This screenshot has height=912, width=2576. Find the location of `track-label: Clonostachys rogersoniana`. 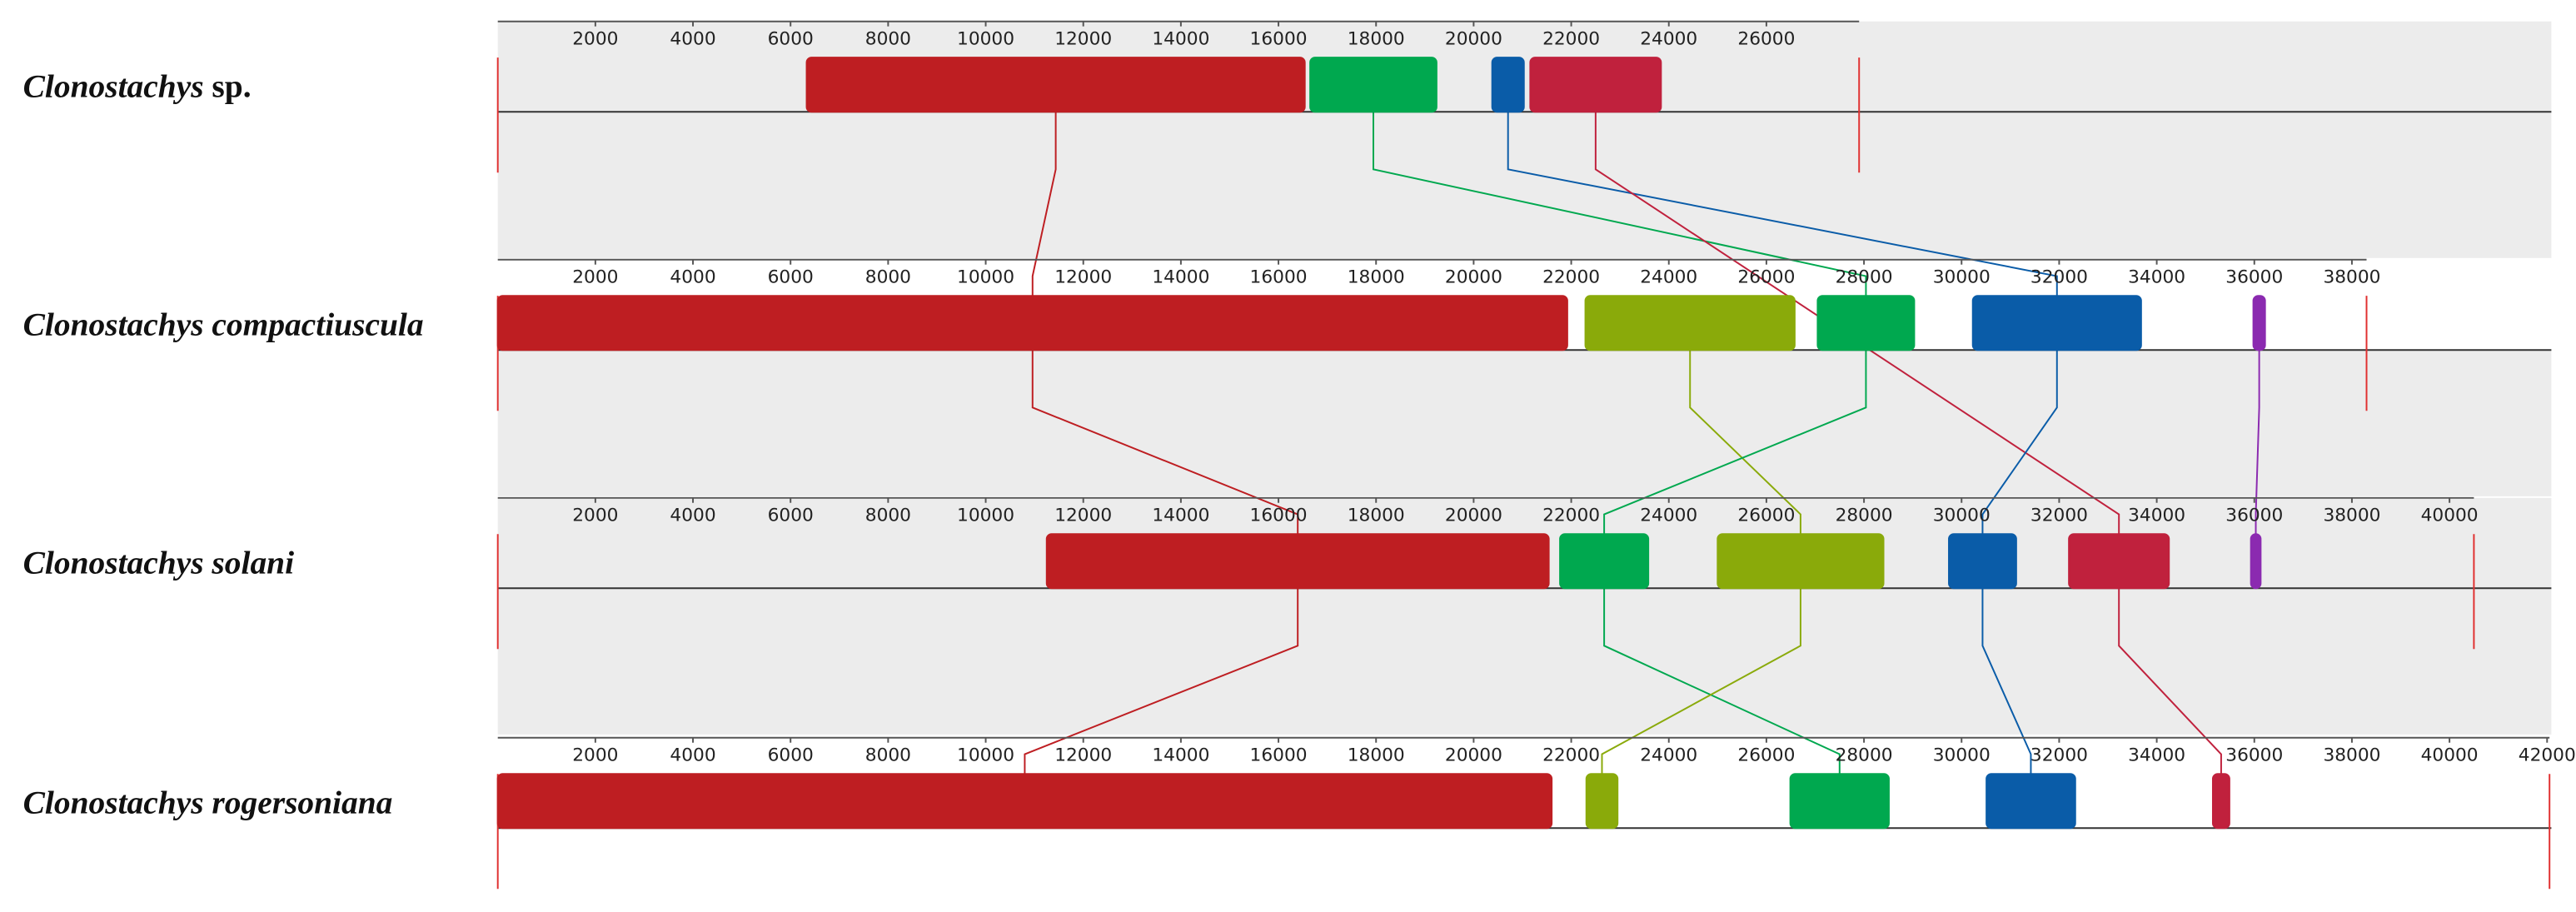

track-label: Clonostachys rogersoniana is located at coordinates (208, 803).